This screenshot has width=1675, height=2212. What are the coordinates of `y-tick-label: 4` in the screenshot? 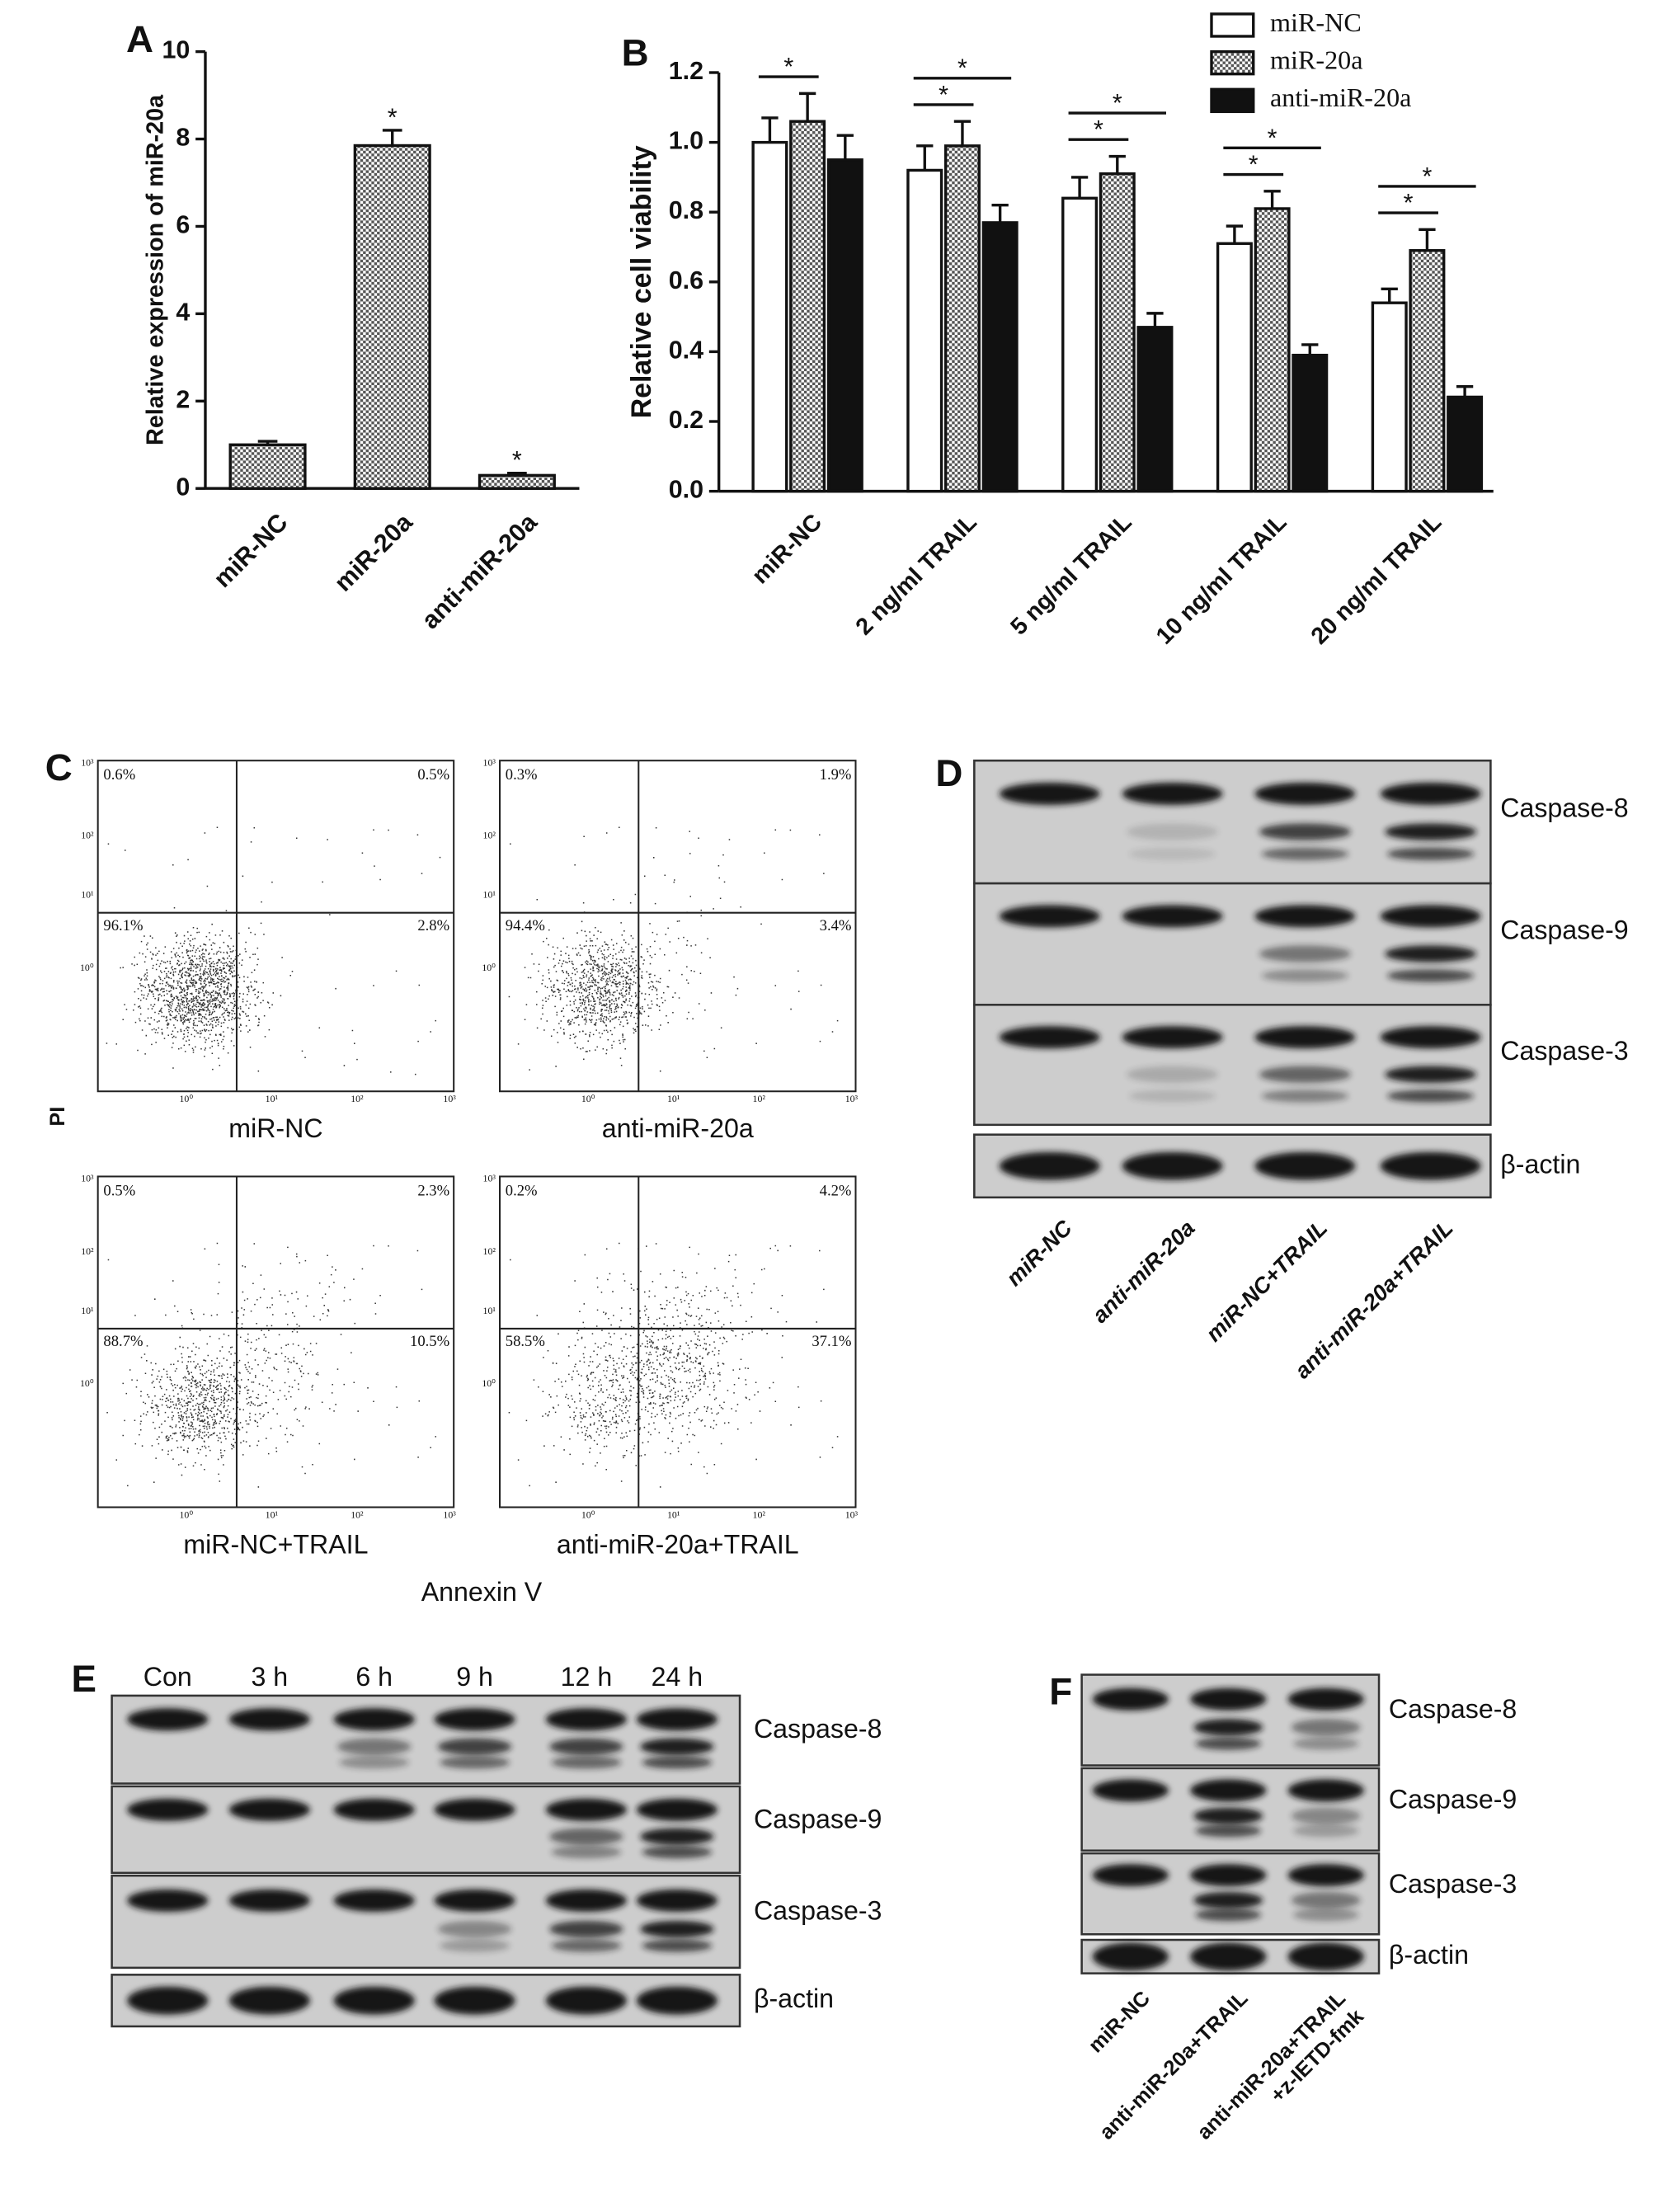 It's located at (183, 312).